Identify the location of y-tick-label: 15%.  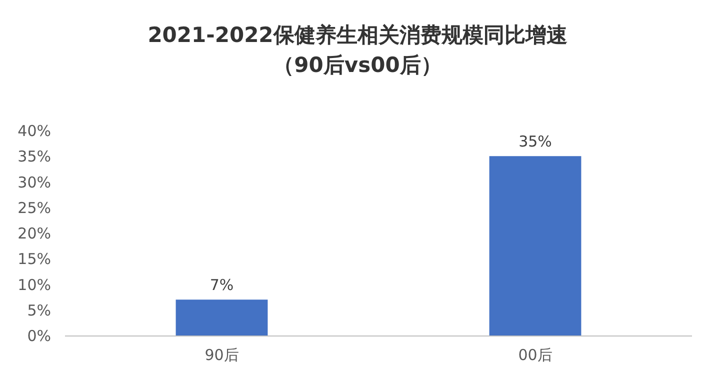
(34, 259).